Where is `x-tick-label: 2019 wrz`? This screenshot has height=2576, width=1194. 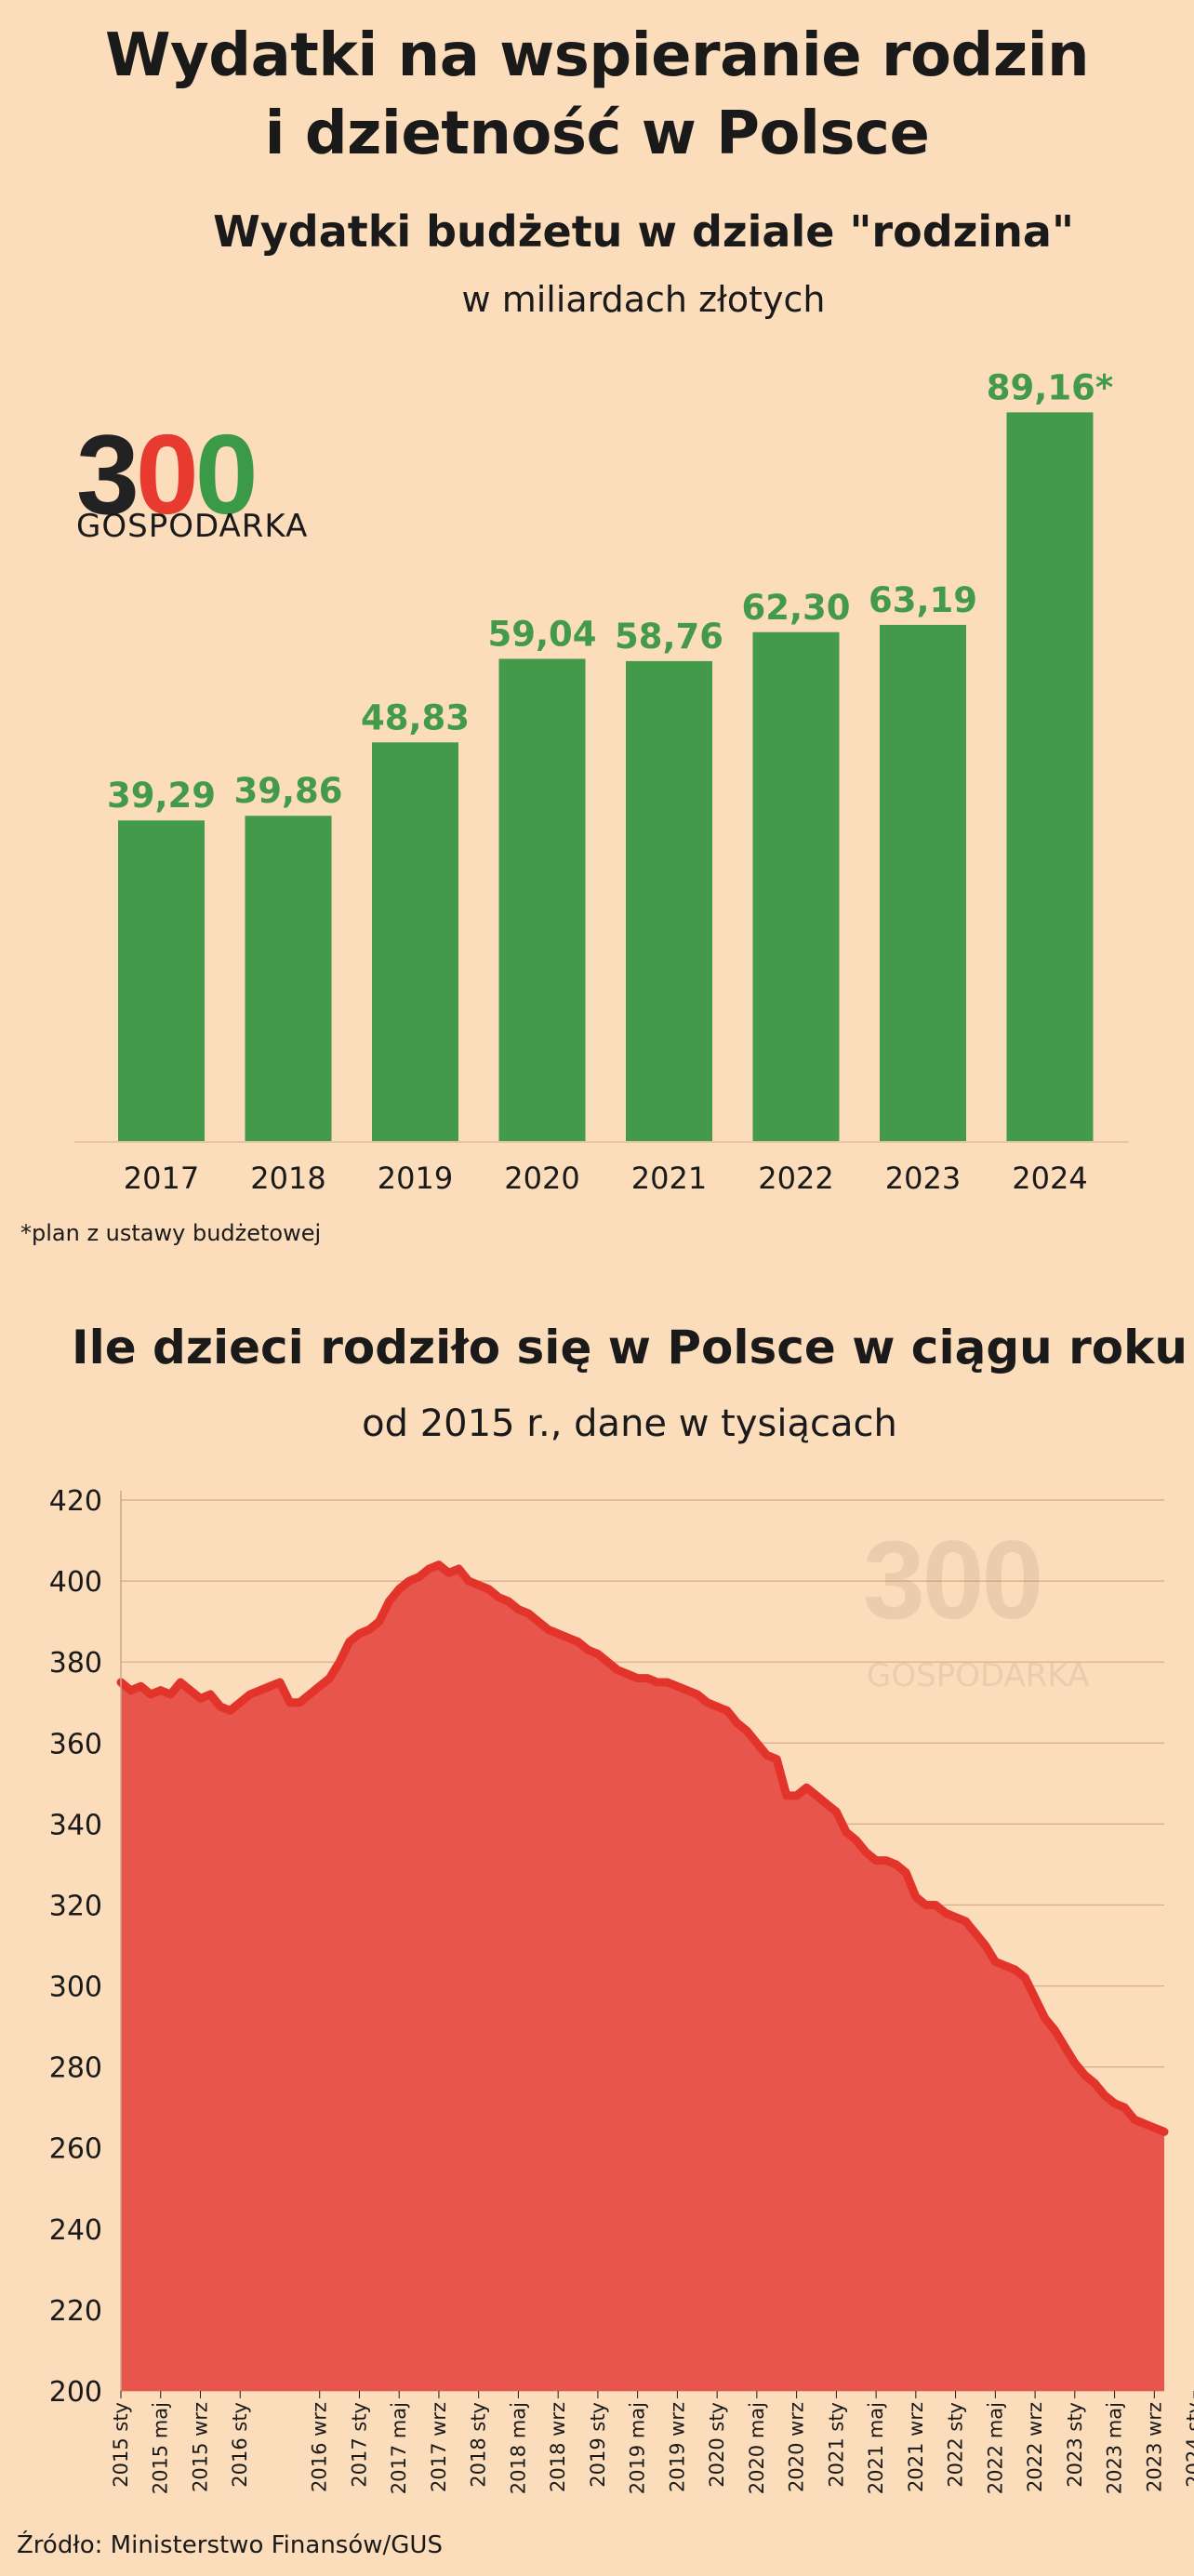
x-tick-label: 2019 wrz is located at coordinates (677, 2447).